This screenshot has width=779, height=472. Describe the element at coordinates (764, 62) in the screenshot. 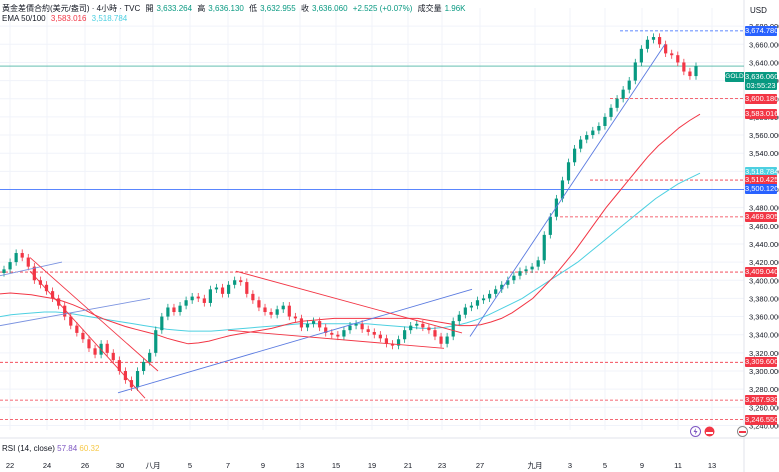

I see `y-tick-label: 3,640.000` at that location.